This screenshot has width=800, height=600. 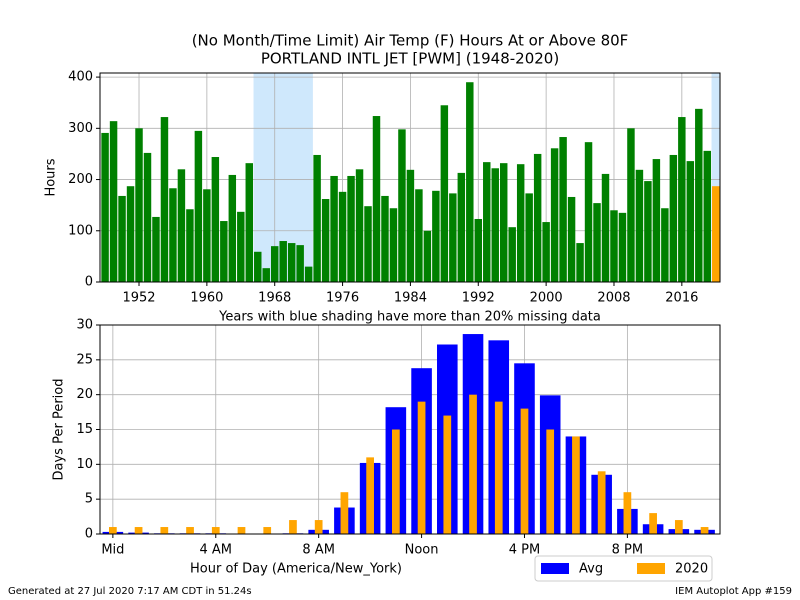 I want to click on x-tick-label: 2008, so click(x=613, y=298).